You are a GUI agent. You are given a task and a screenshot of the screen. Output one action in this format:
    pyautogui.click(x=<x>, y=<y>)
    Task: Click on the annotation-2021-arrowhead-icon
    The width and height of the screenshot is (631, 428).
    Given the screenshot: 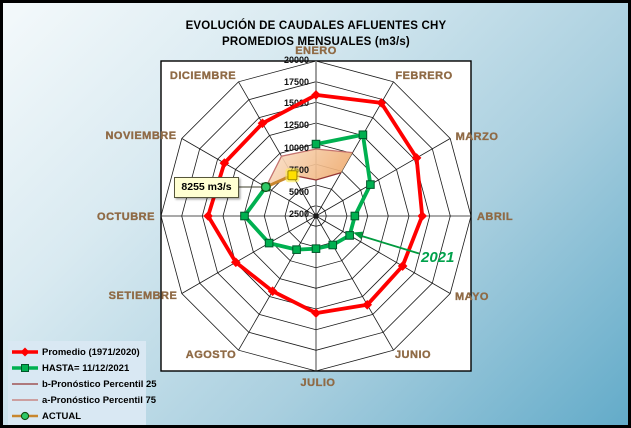 What is the action you would take?
    pyautogui.click(x=358, y=235)
    